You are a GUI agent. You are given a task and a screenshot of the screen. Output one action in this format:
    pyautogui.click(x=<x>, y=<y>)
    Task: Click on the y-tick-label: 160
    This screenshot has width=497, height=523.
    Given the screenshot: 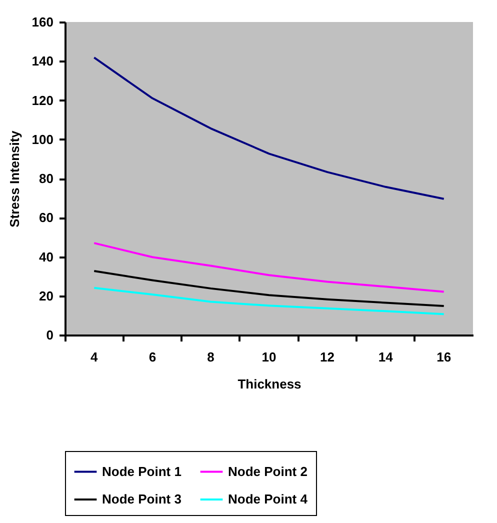 What is the action you would take?
    pyautogui.click(x=43, y=22)
    